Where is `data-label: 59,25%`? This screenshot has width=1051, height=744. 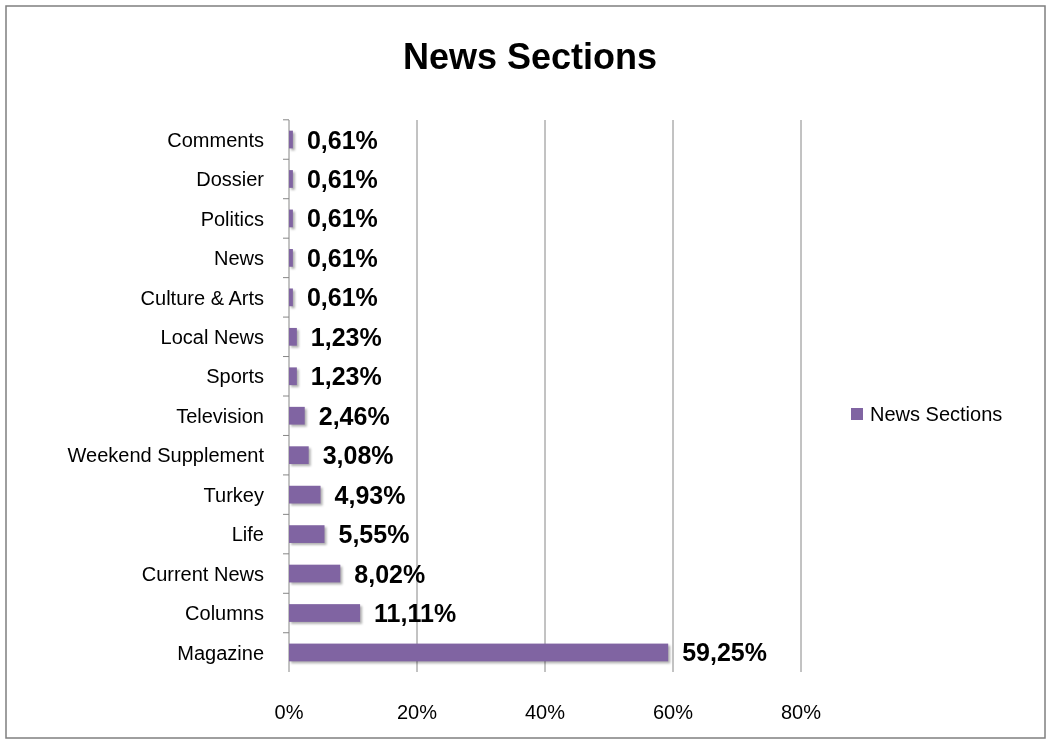
data-label: 59,25% is located at coordinates (724, 652).